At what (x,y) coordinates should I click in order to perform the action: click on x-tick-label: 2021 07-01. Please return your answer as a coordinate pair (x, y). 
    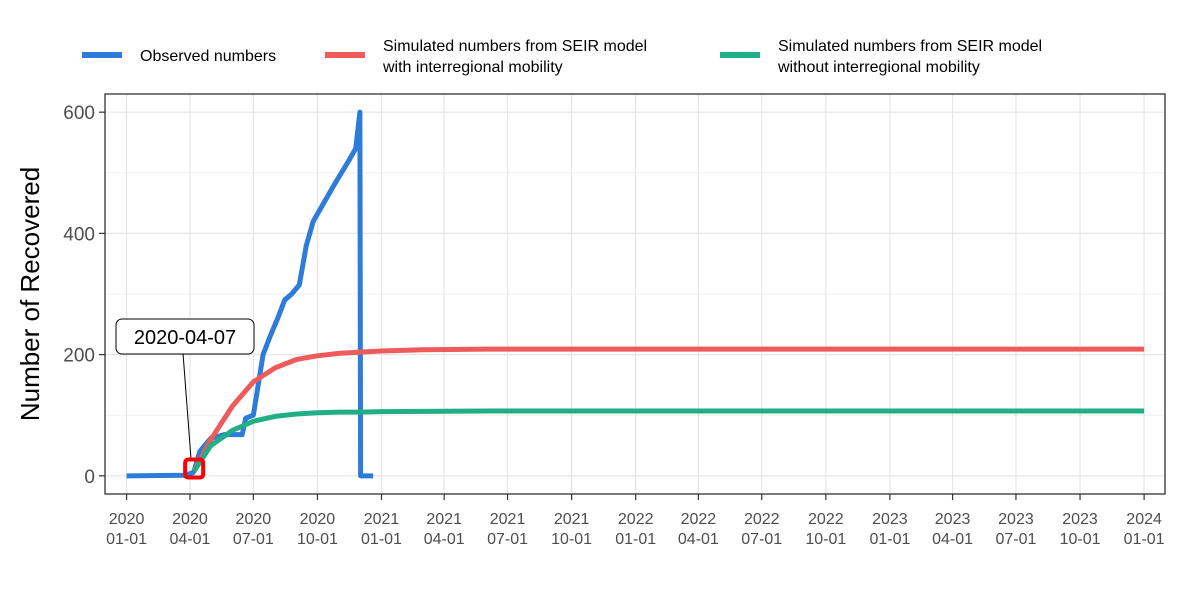
    Looking at the image, I should click on (507, 529).